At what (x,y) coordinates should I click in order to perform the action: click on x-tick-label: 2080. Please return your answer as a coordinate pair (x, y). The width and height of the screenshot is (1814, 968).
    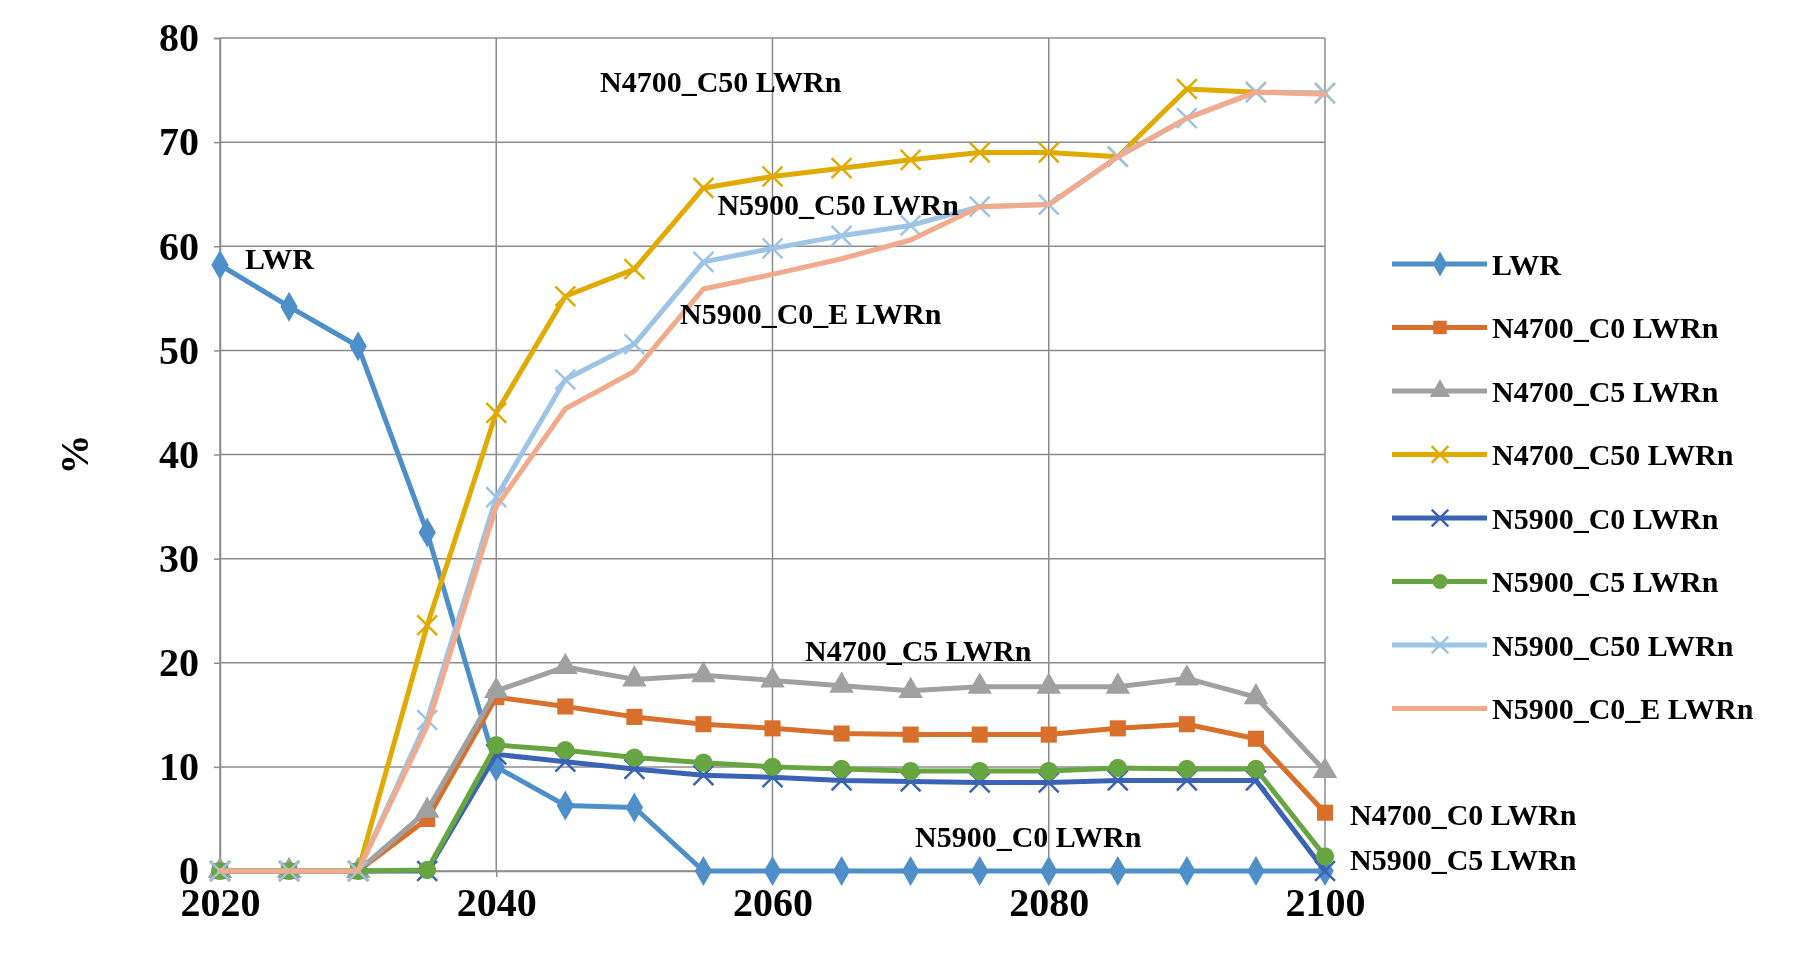
    Looking at the image, I should click on (1049, 902).